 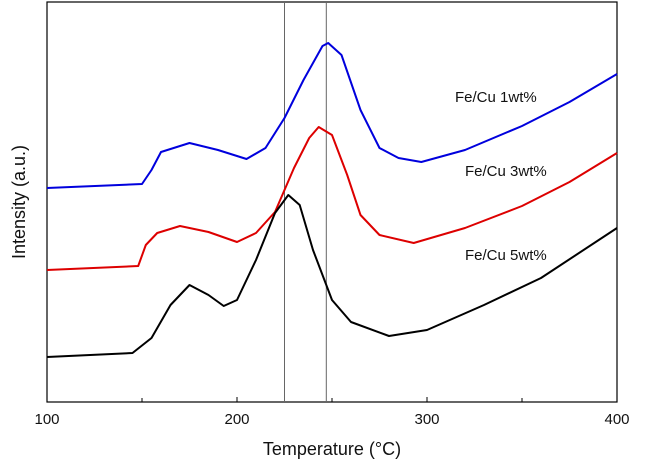 I want to click on x-axis-title: Temperature (°C), so click(x=332, y=449).